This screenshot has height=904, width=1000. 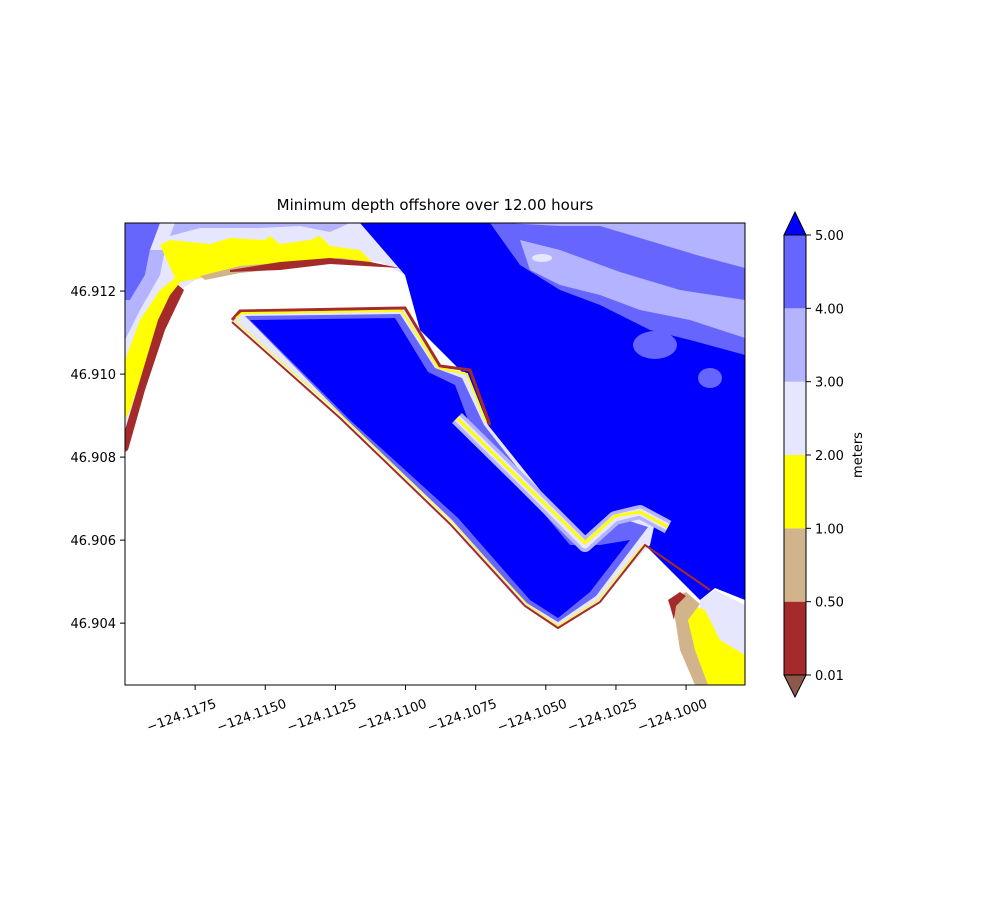 What do you see at coordinates (829, 383) in the screenshot?
I see `colorbar-tick-label: 3.00` at bounding box center [829, 383].